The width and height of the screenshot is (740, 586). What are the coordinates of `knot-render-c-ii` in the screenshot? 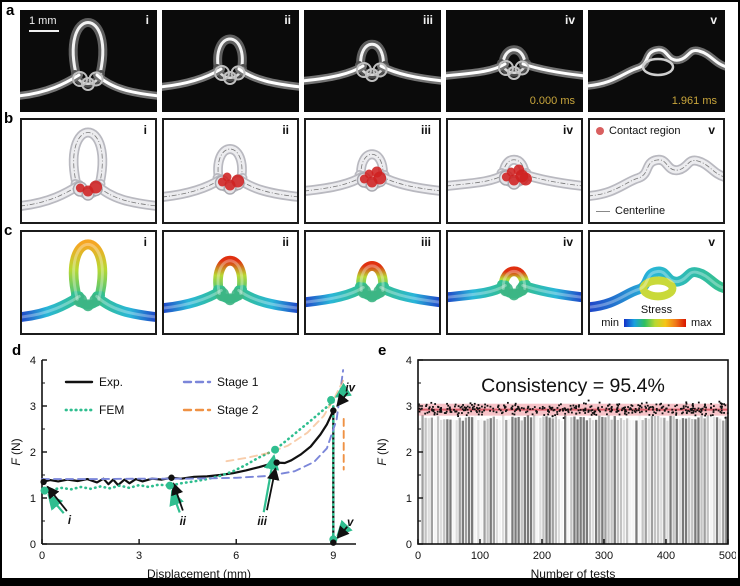 It's located at (230, 284).